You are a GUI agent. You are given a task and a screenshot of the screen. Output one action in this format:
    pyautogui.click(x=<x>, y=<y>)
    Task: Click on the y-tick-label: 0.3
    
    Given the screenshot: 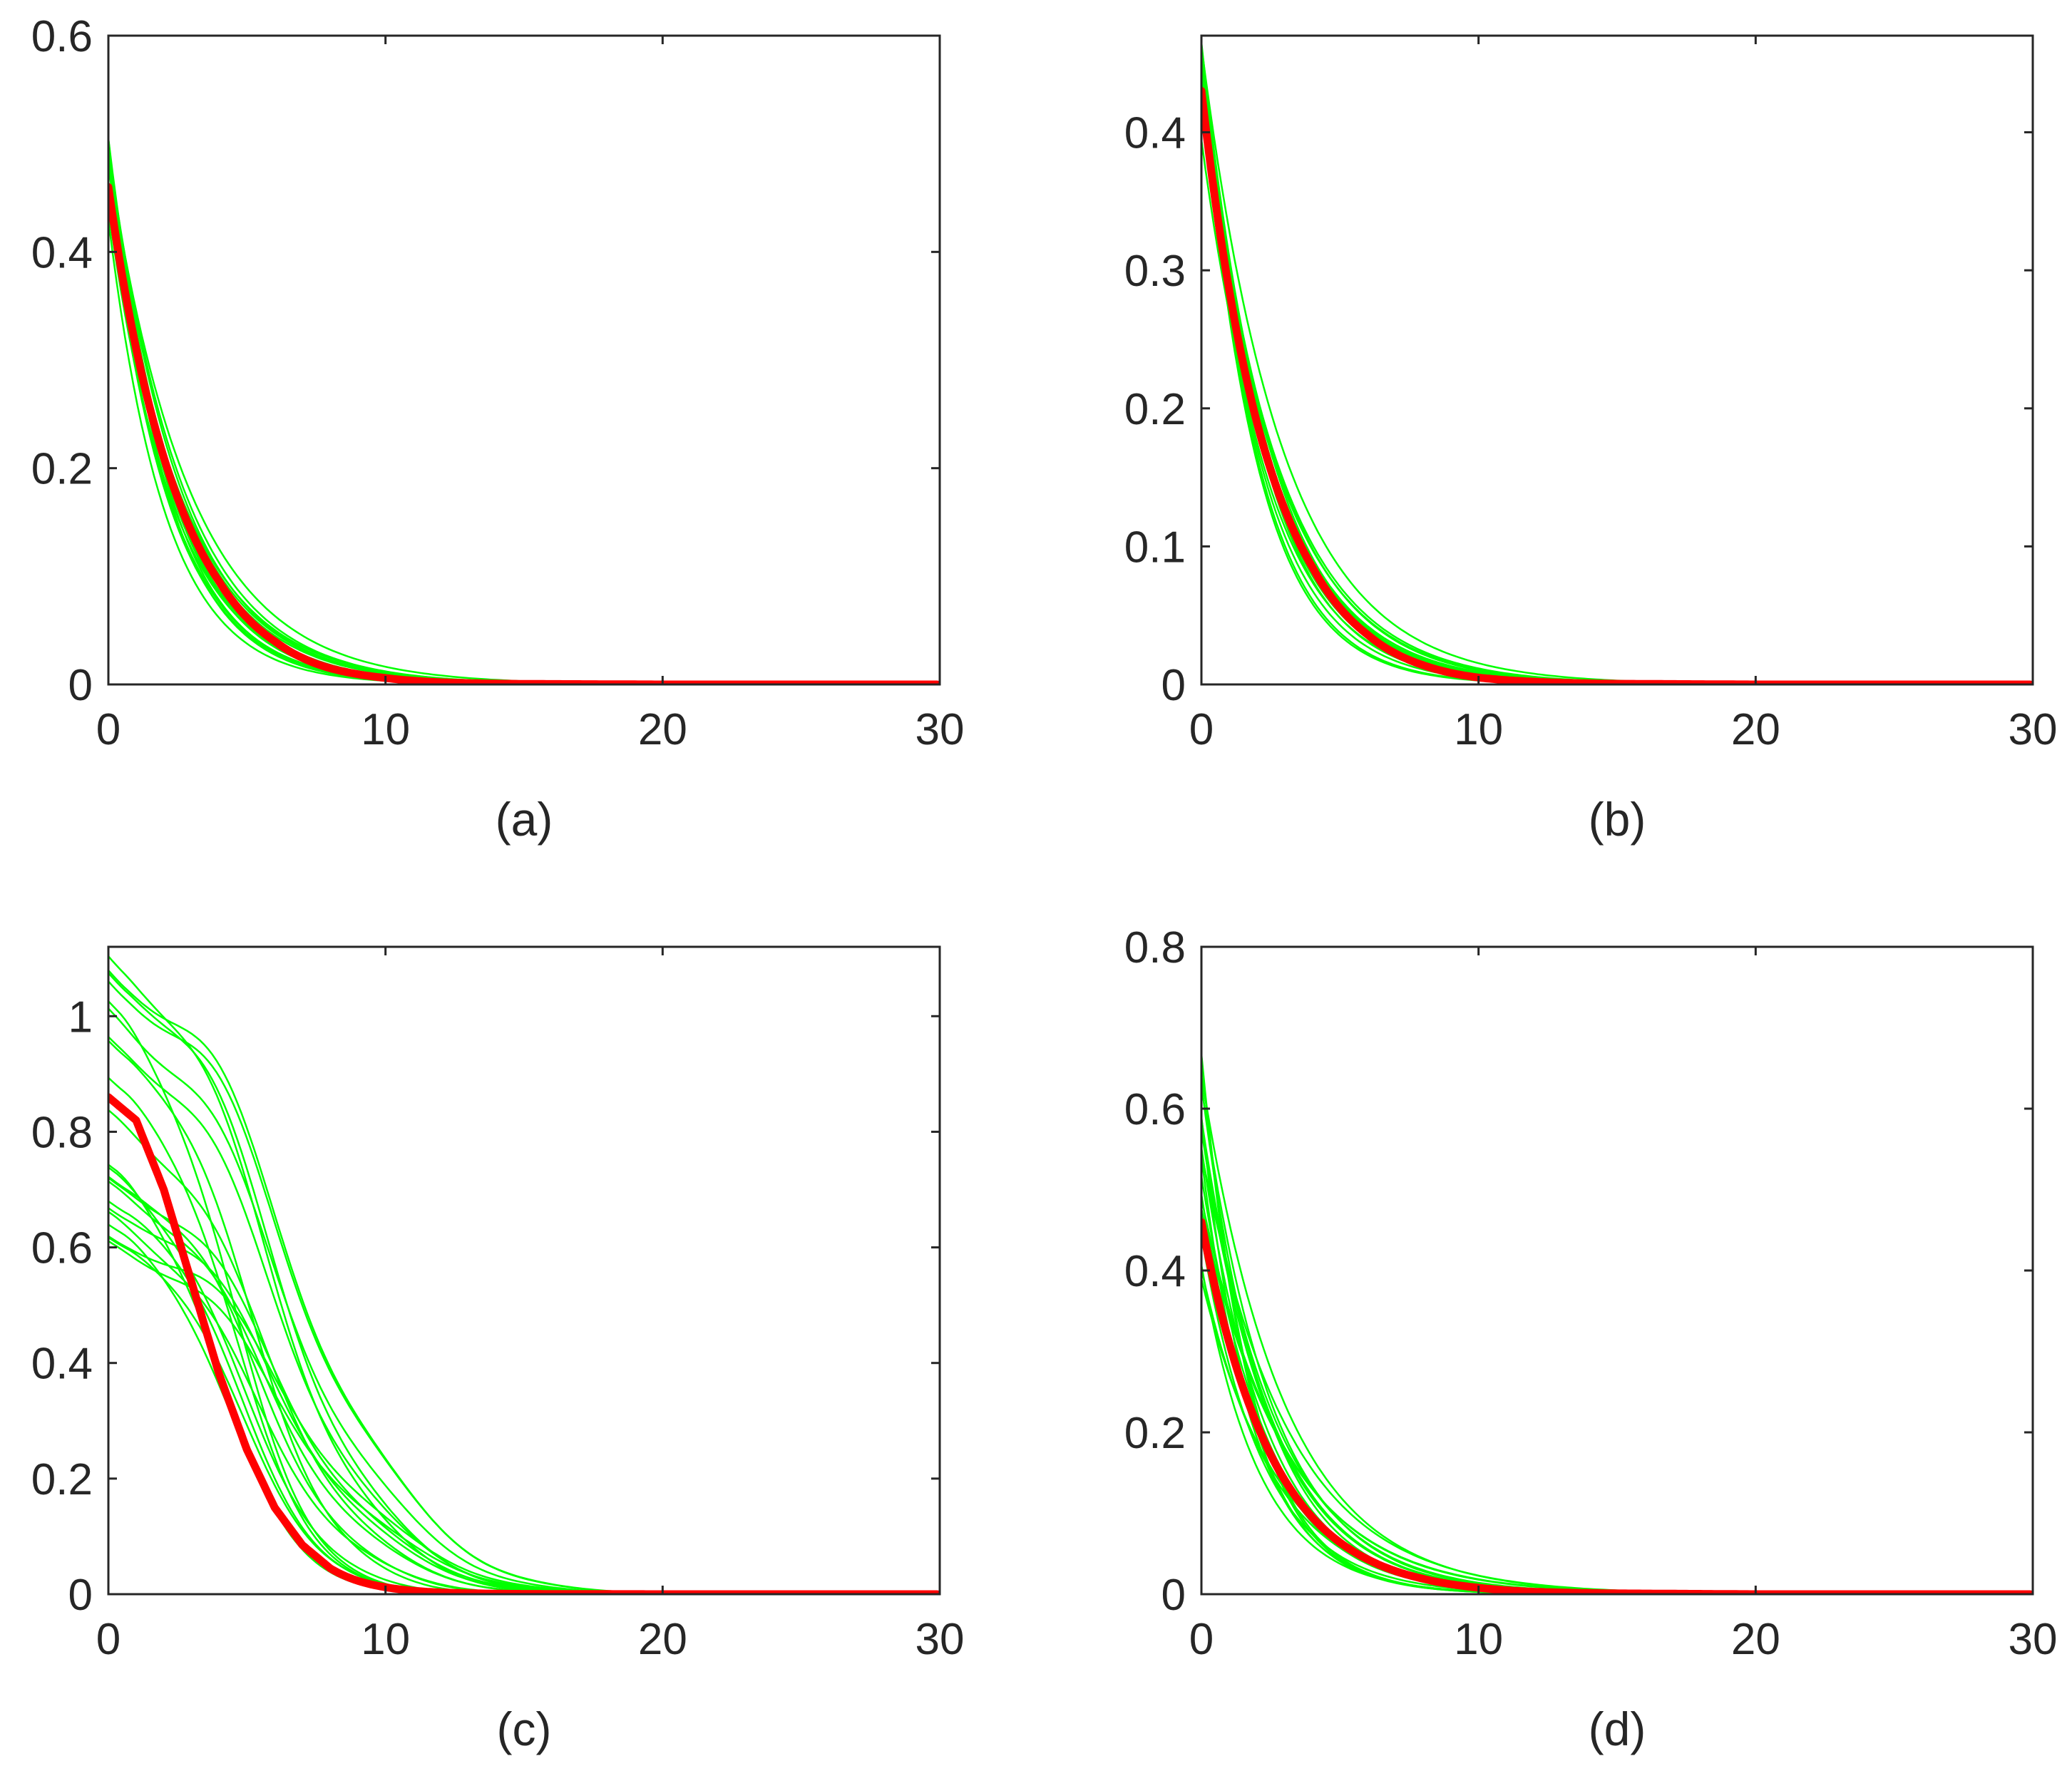 What is the action you would take?
    pyautogui.click(x=1155, y=271)
    